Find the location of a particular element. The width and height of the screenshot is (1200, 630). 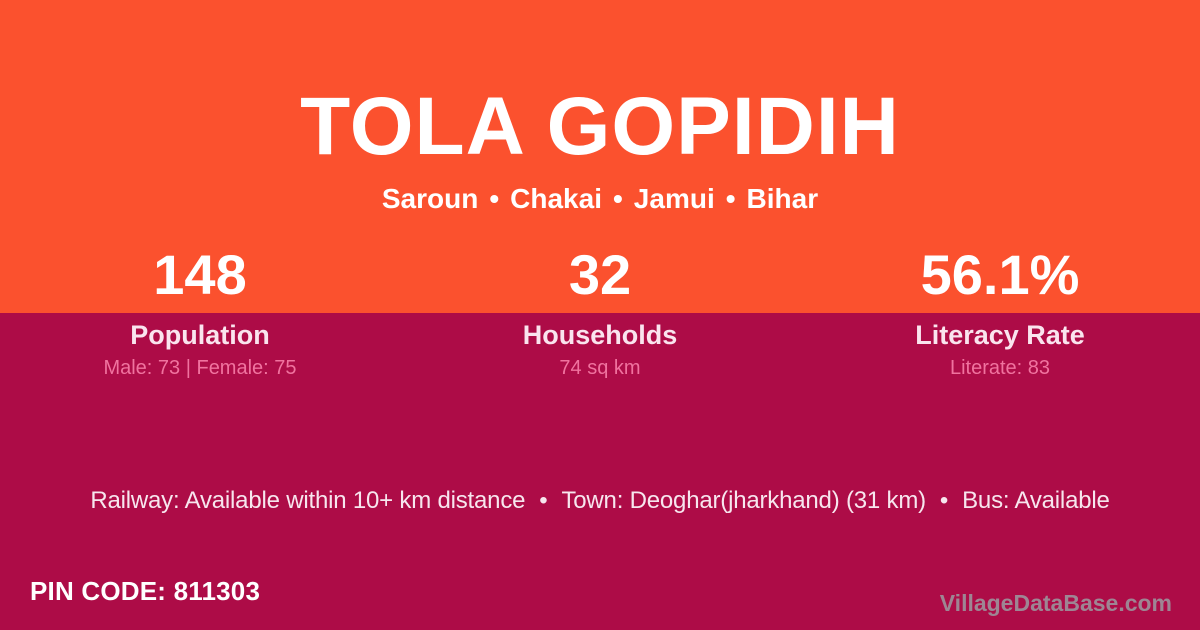

breadcrumb-item-panchayat: Saroun is located at coordinates (430, 198).